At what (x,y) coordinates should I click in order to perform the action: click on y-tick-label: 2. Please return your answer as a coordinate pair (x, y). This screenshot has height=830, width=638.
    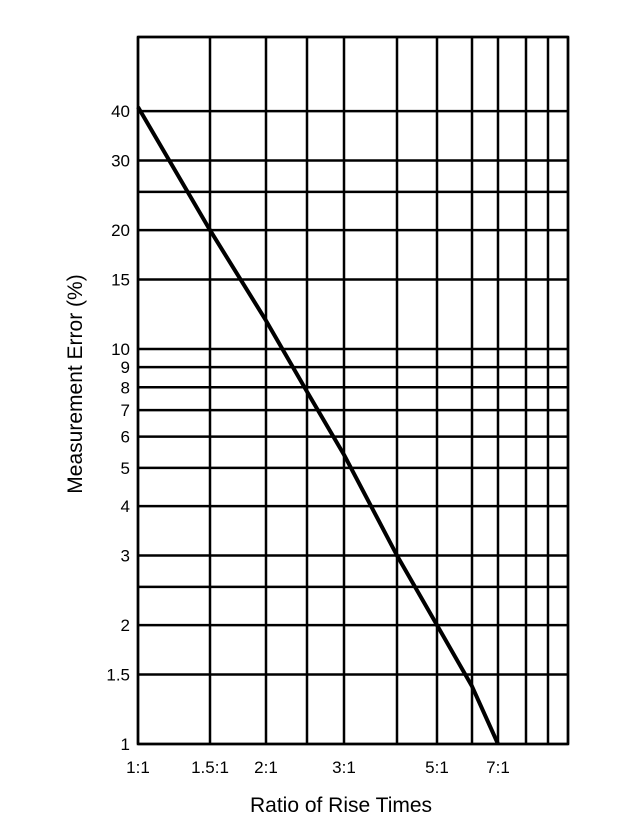
    Looking at the image, I should click on (125, 625).